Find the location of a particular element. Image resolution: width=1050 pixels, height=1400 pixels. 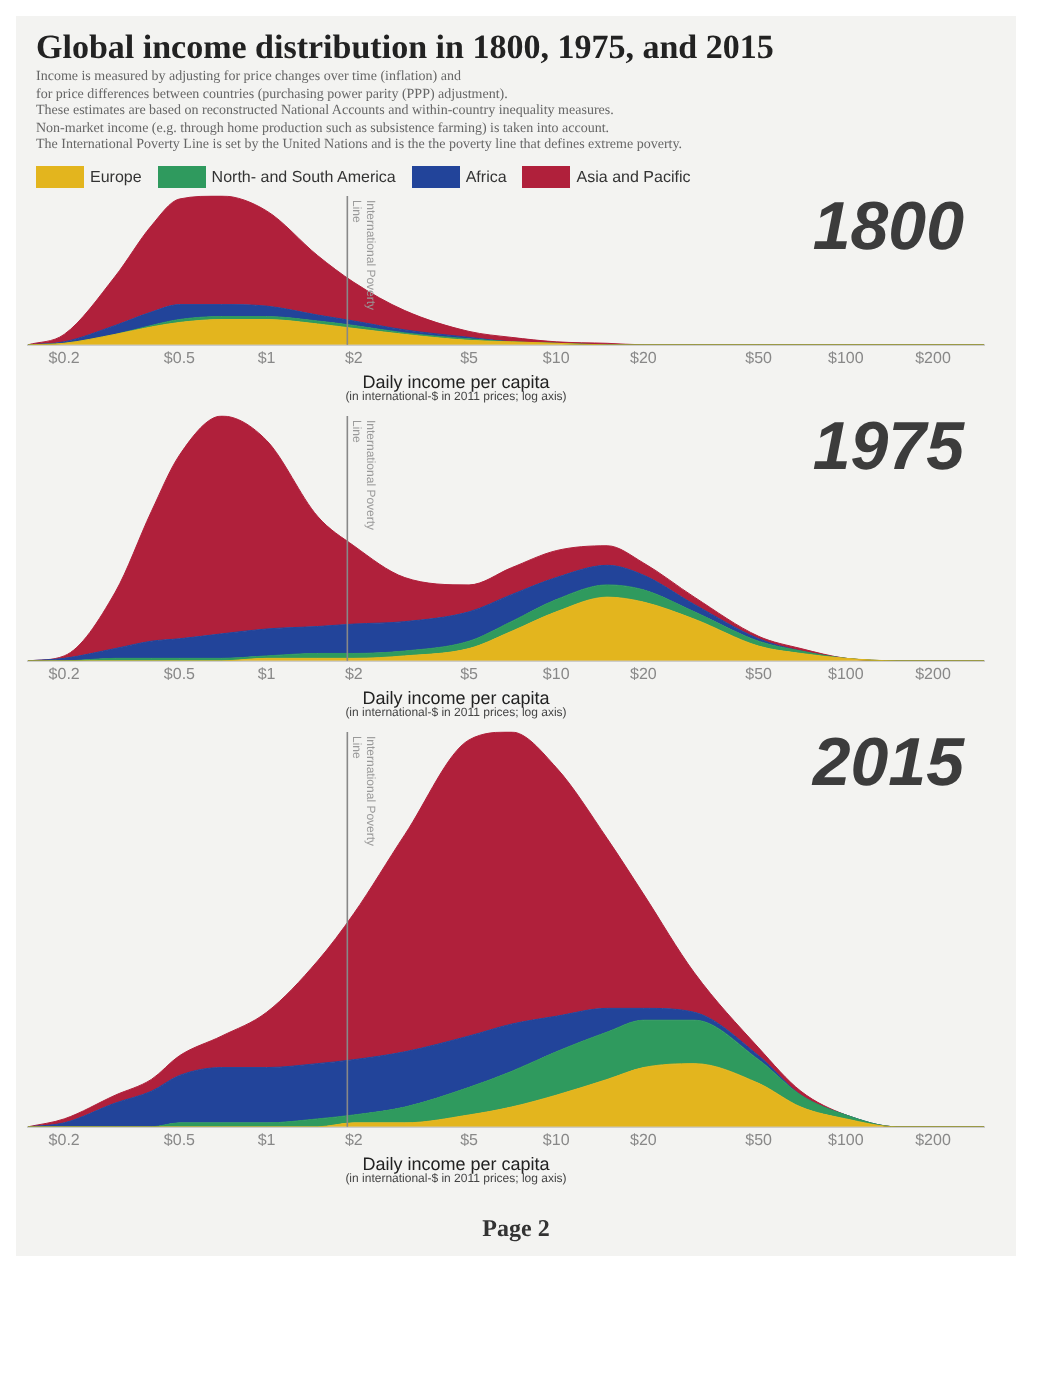

legend-label: North- and South America is located at coordinates (303, 176).